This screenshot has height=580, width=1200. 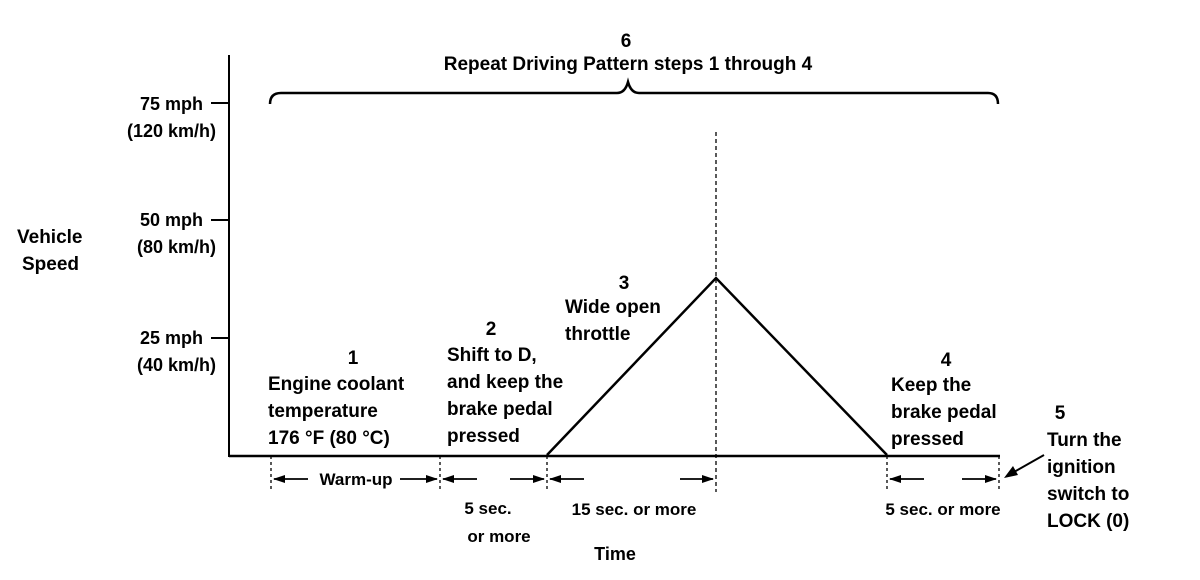 I want to click on y-tick-25-mph: 25 mph, so click(x=171, y=338).